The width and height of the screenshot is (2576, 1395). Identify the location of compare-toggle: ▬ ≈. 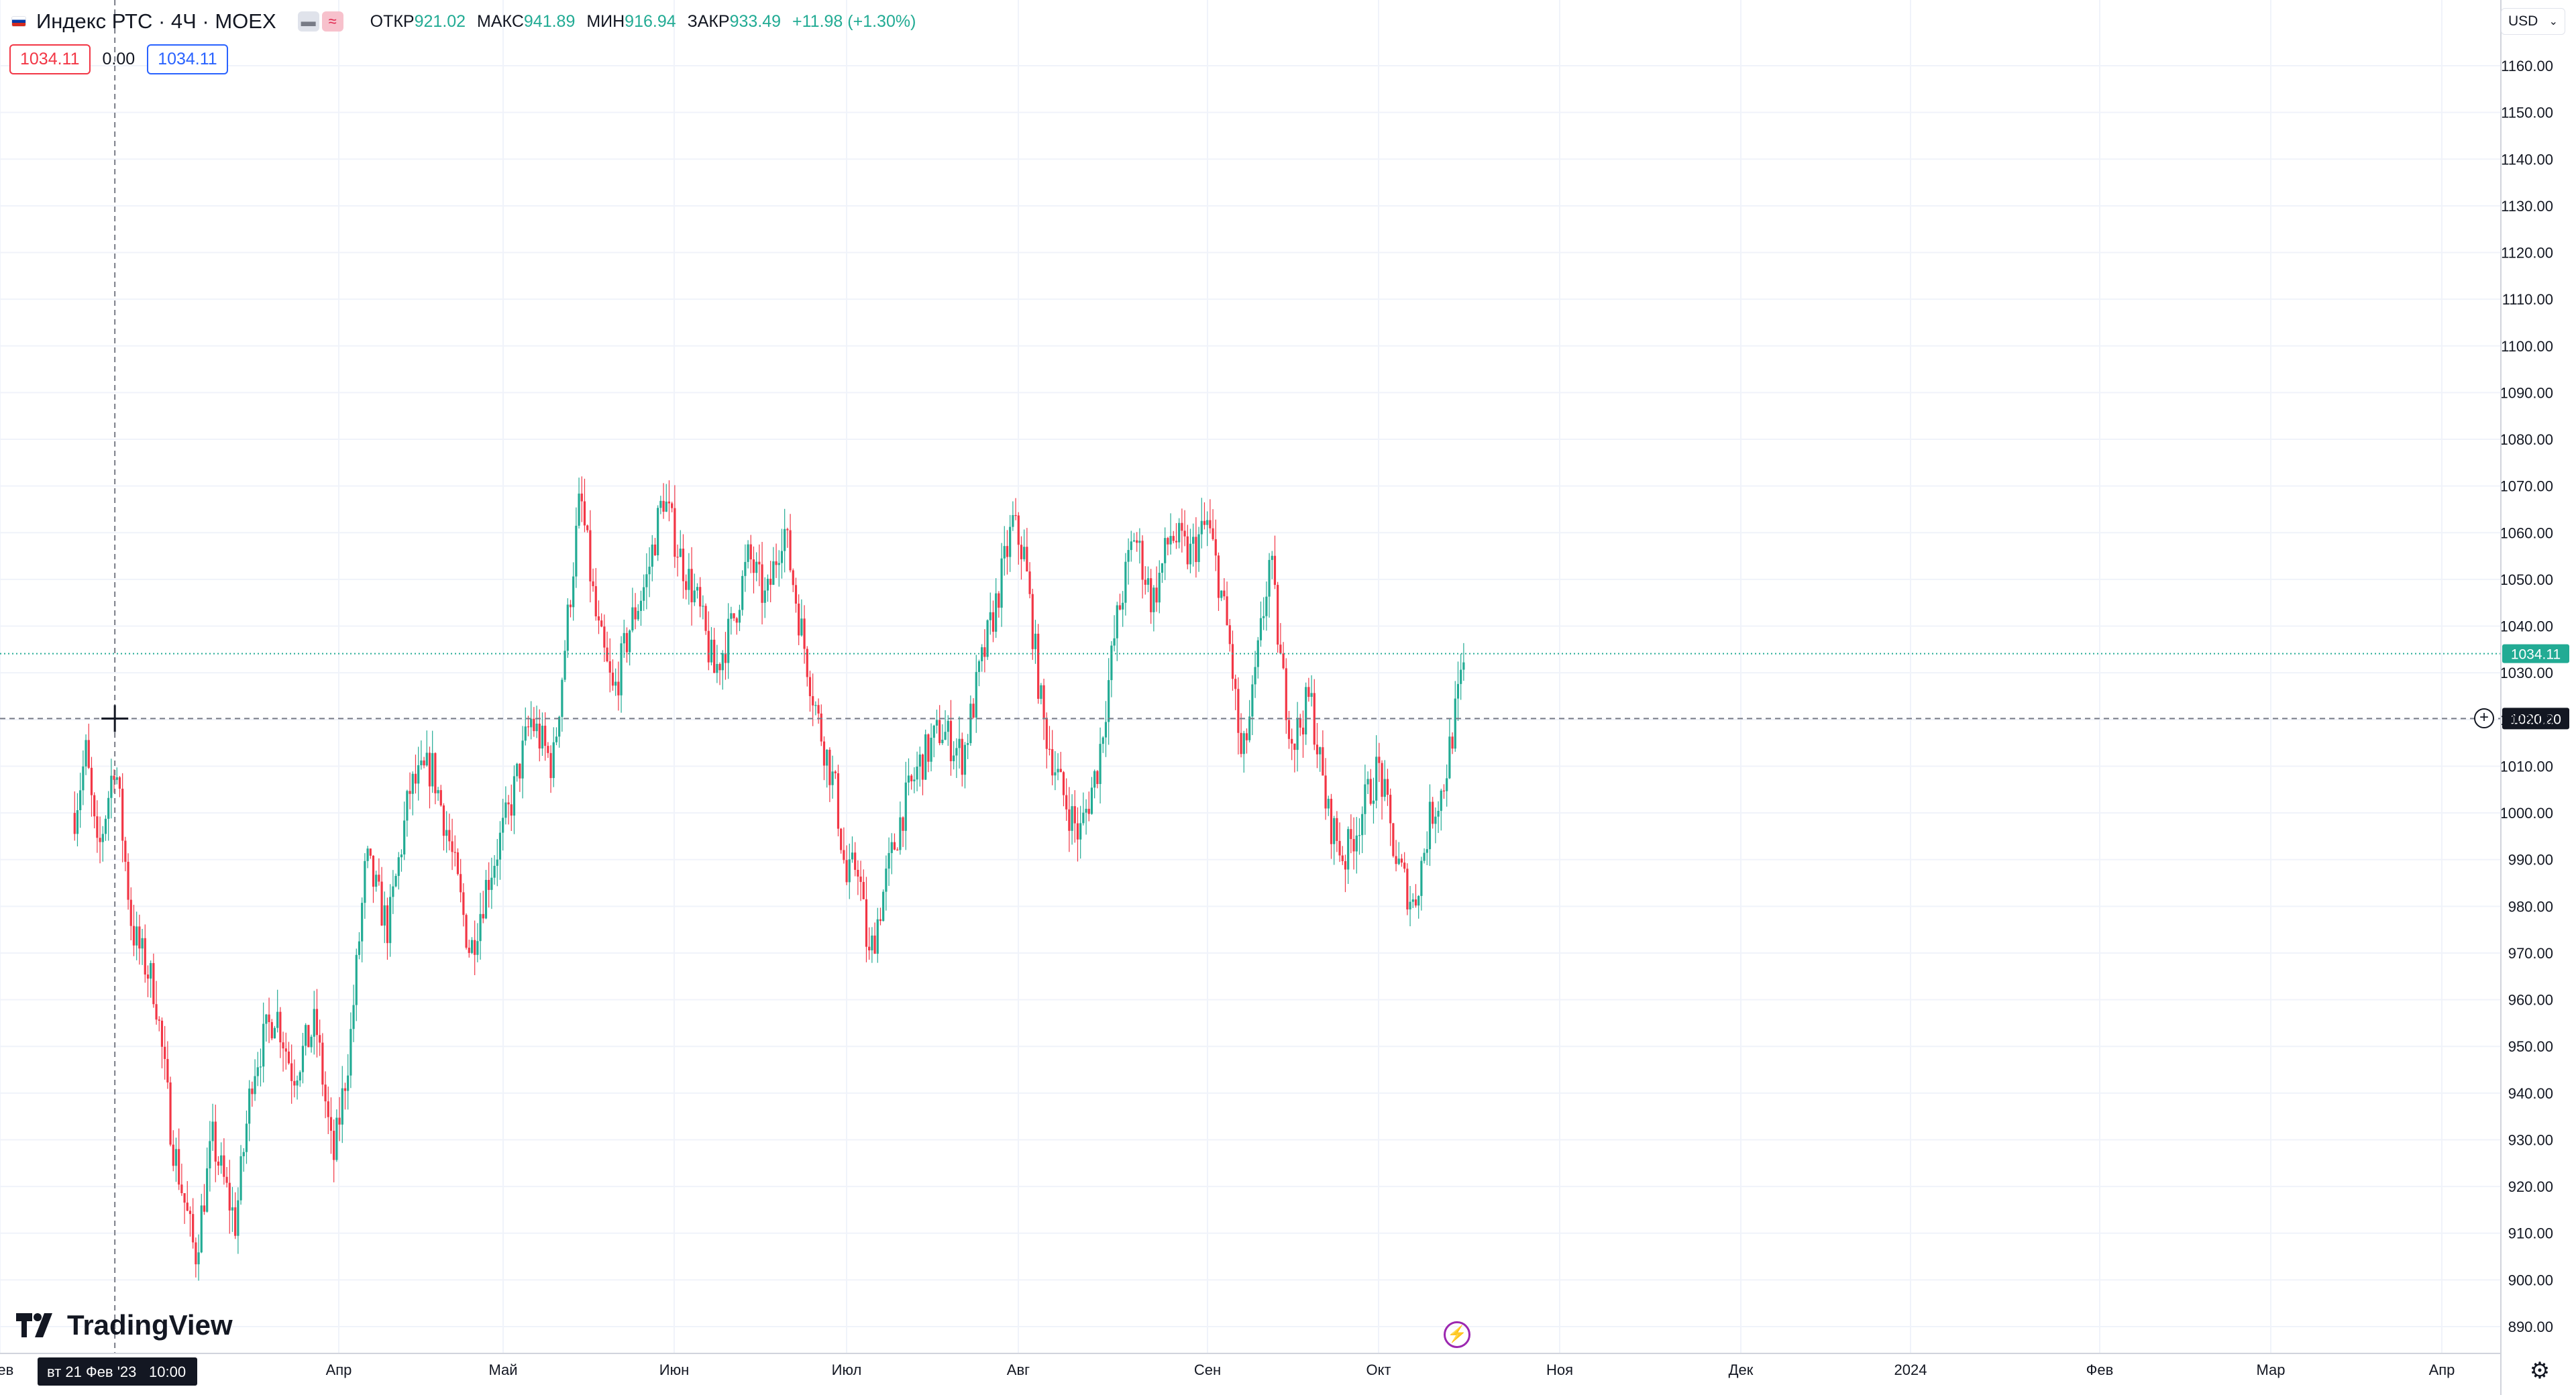
(320, 21).